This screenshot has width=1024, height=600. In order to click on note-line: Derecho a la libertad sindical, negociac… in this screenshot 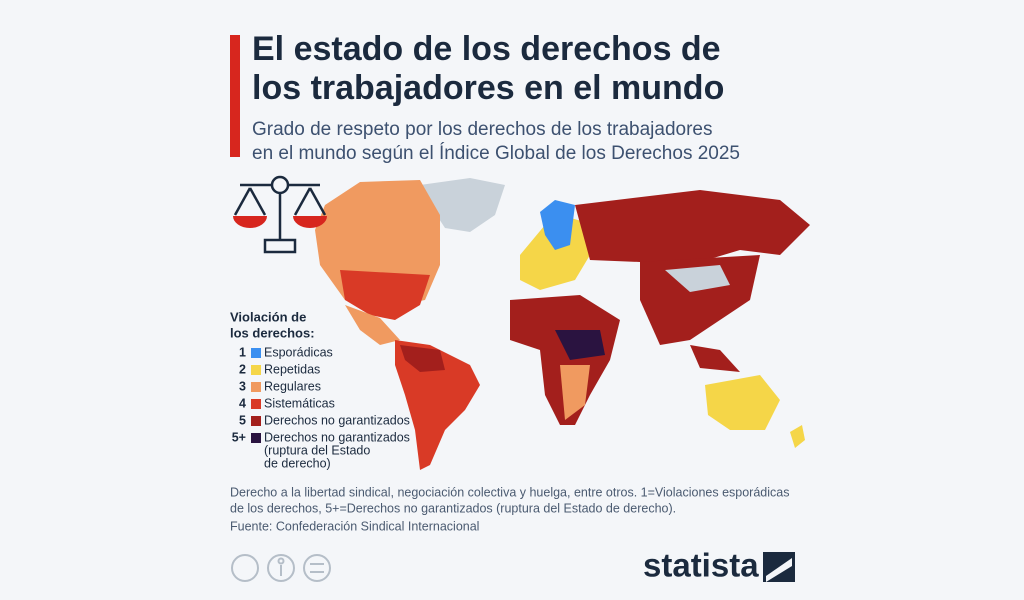, I will do `click(509, 492)`.